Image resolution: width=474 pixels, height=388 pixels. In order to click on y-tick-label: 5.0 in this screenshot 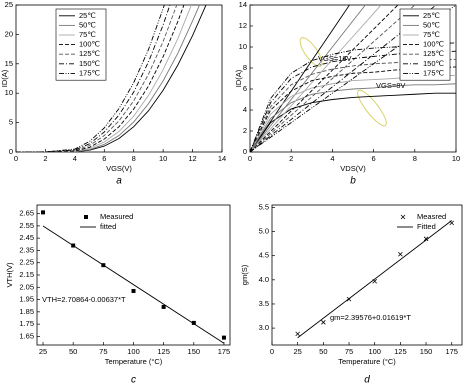, I will do `click(264, 231)`.